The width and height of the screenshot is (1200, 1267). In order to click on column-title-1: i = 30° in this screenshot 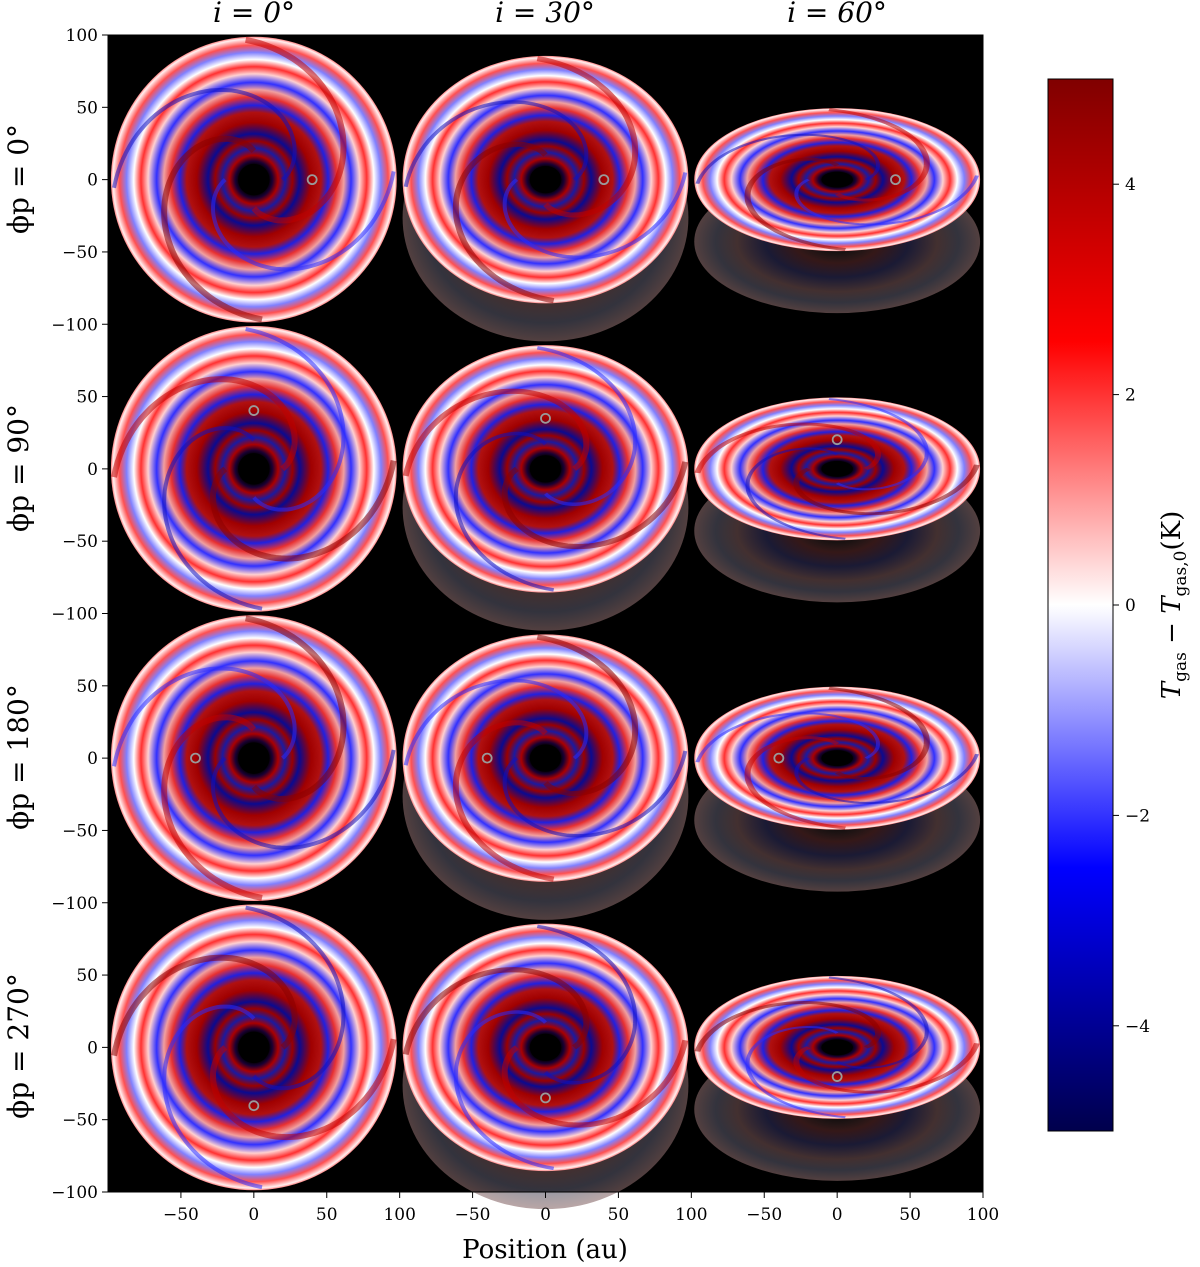, I will do `click(545, 14)`.